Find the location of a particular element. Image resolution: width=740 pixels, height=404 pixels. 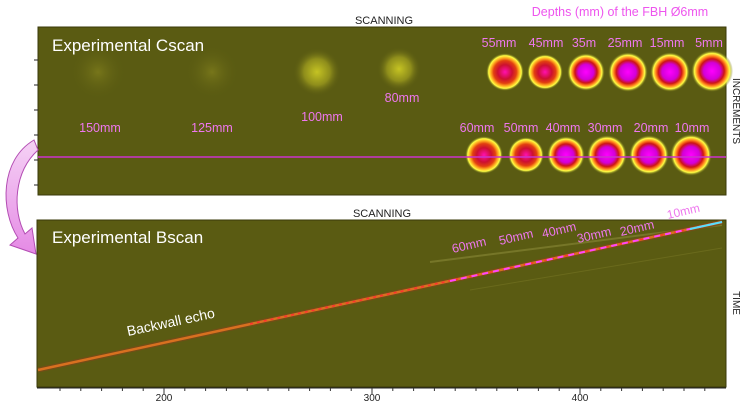

label-55mm: 55mm is located at coordinates (499, 43).